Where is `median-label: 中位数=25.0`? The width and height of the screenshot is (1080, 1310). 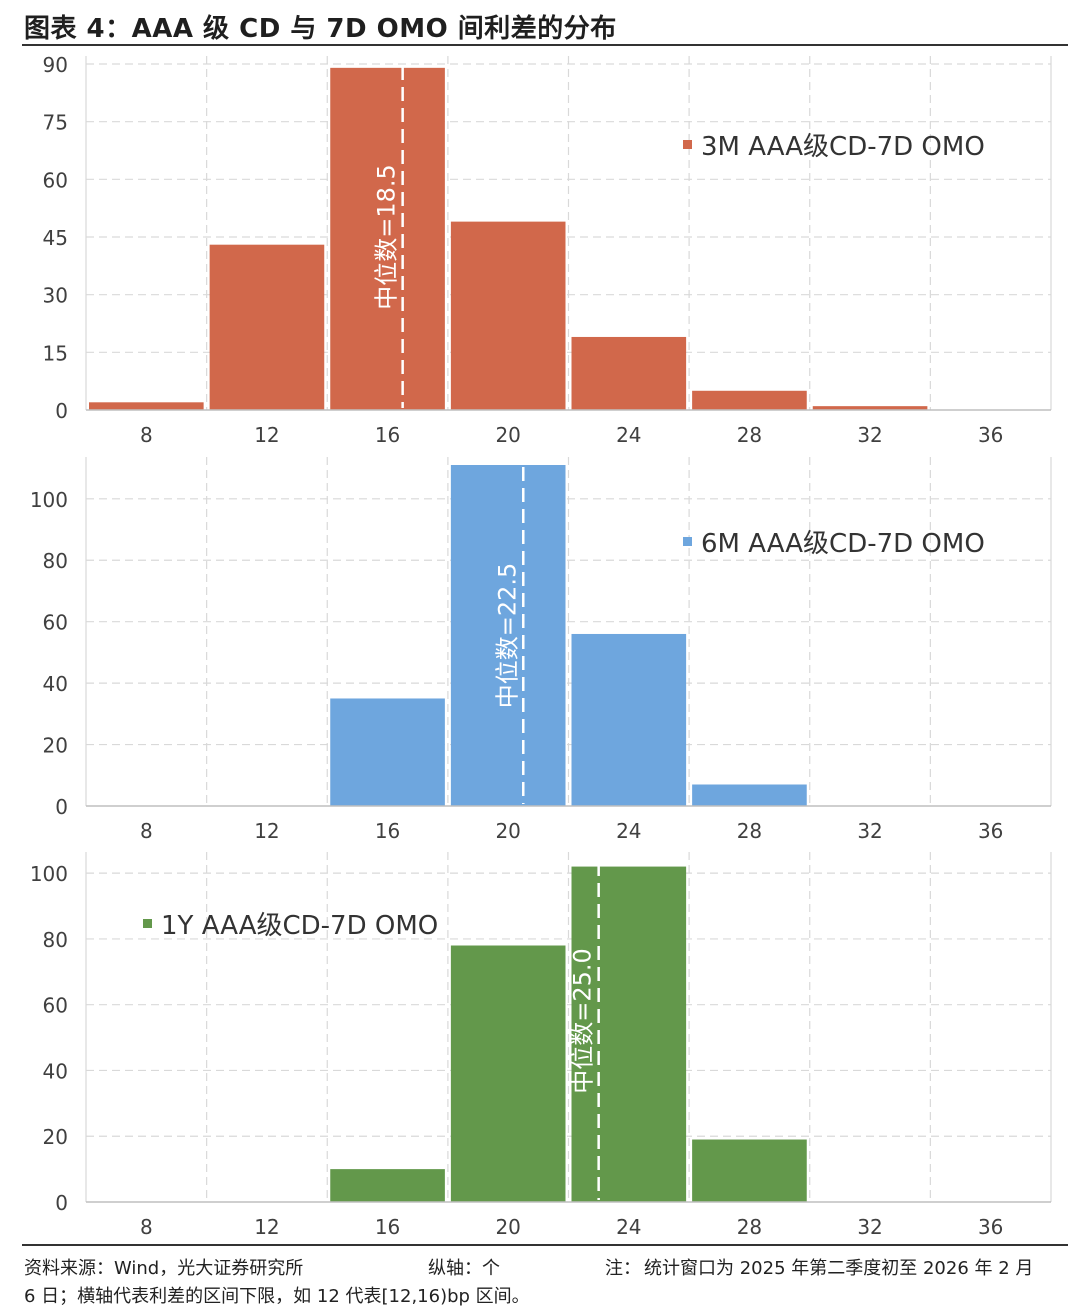
median-label: 中位数=25.0 is located at coordinates (583, 1021).